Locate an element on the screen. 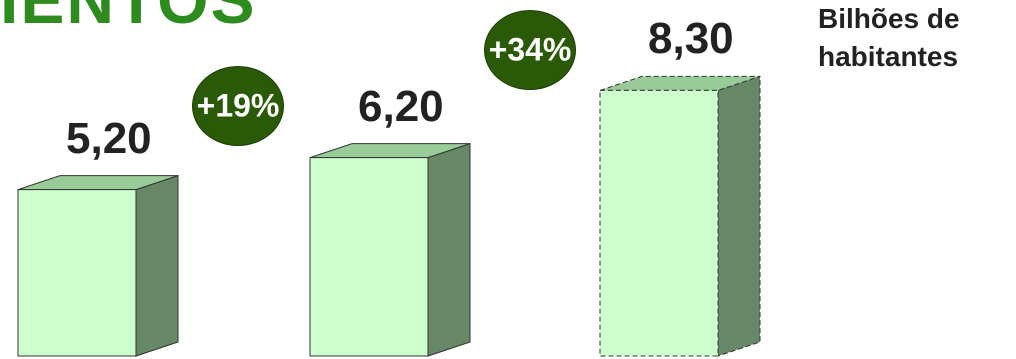  value-label-1: 5,20 is located at coordinates (109, 138).